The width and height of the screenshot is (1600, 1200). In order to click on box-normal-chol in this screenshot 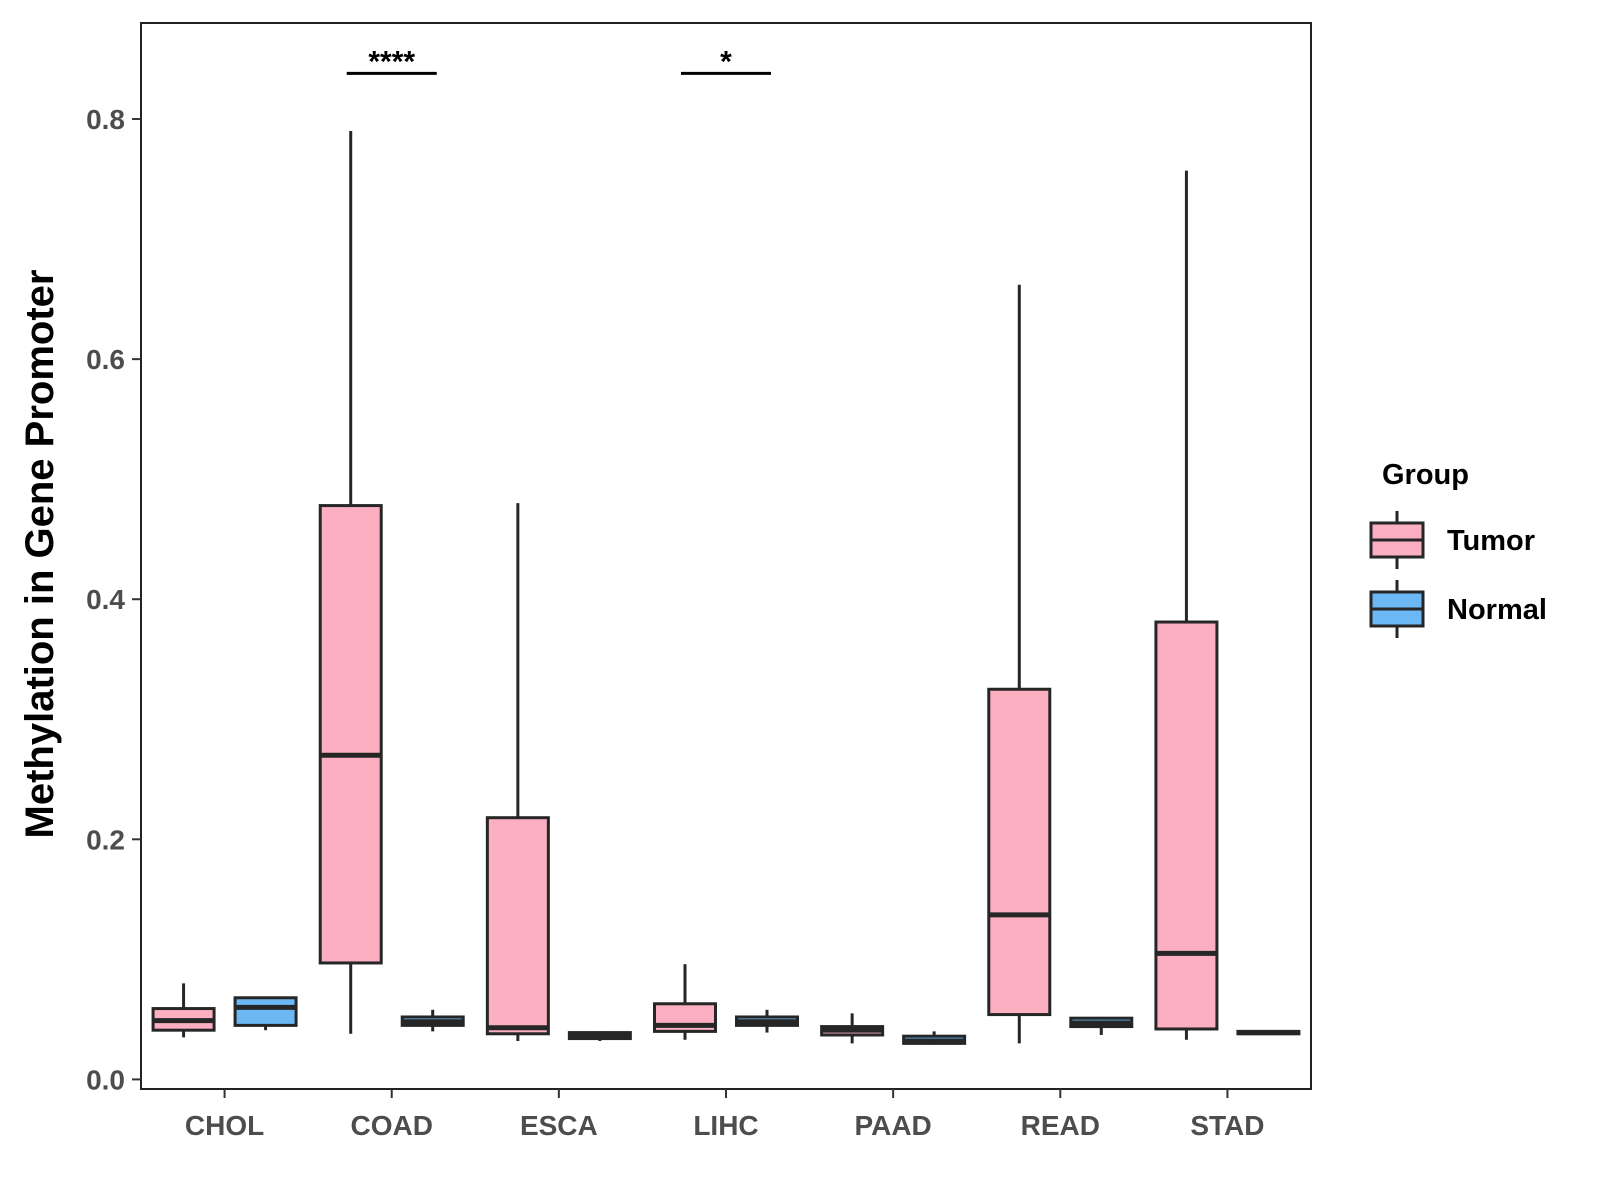, I will do `click(265, 1013)`.